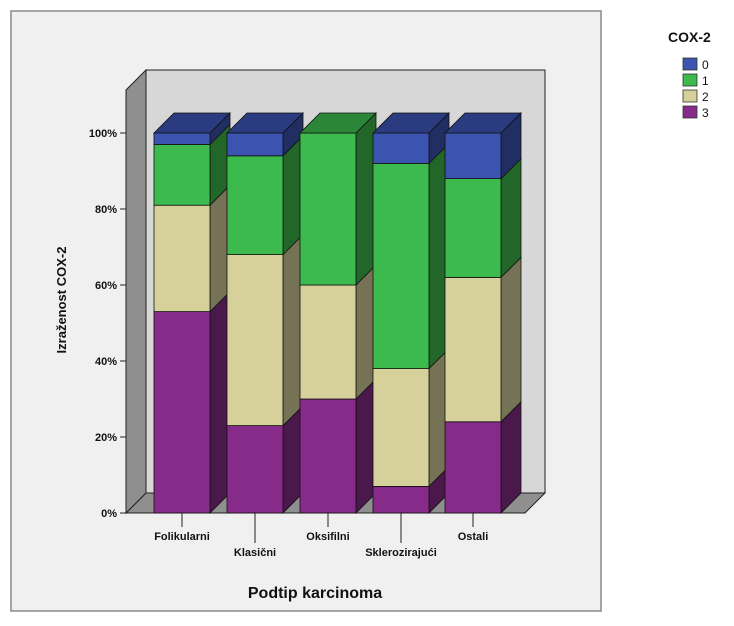 This screenshot has width=734, height=626. What do you see at coordinates (401, 553) in the screenshot?
I see `x-tick-label: Sklerozirajući` at bounding box center [401, 553].